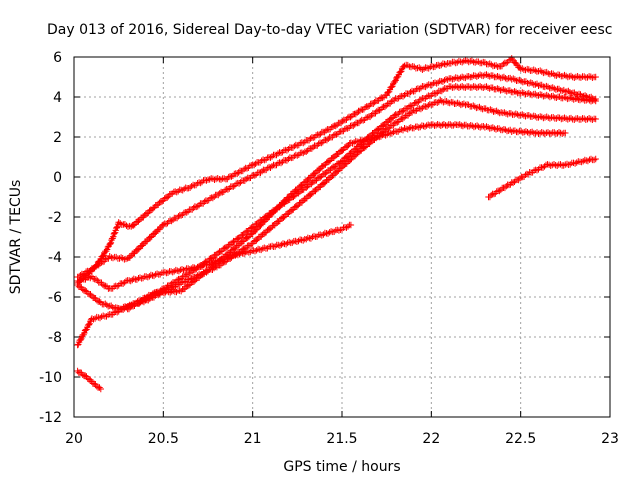 The width and height of the screenshot is (640, 480). I want to click on y-tick-label: -12, so click(50, 418).